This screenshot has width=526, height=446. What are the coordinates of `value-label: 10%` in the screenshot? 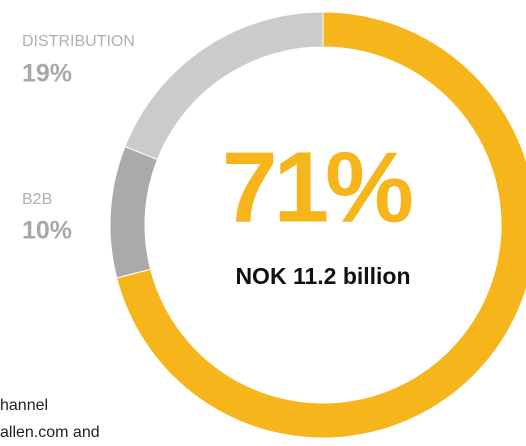 It's located at (47, 231).